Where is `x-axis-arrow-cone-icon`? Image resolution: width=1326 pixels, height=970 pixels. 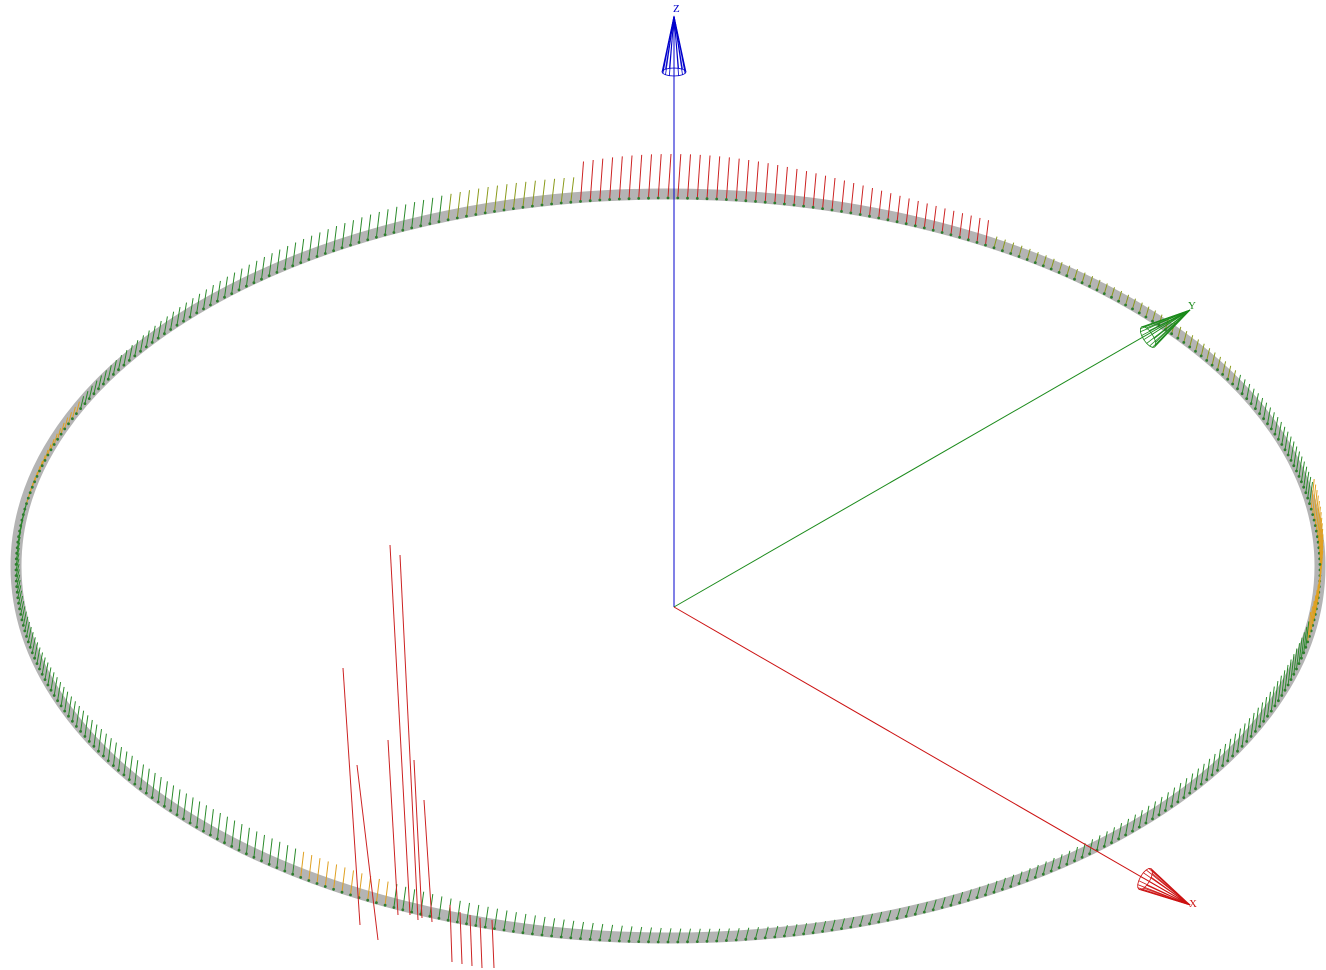 x-axis-arrow-cone-icon is located at coordinates (1164, 886).